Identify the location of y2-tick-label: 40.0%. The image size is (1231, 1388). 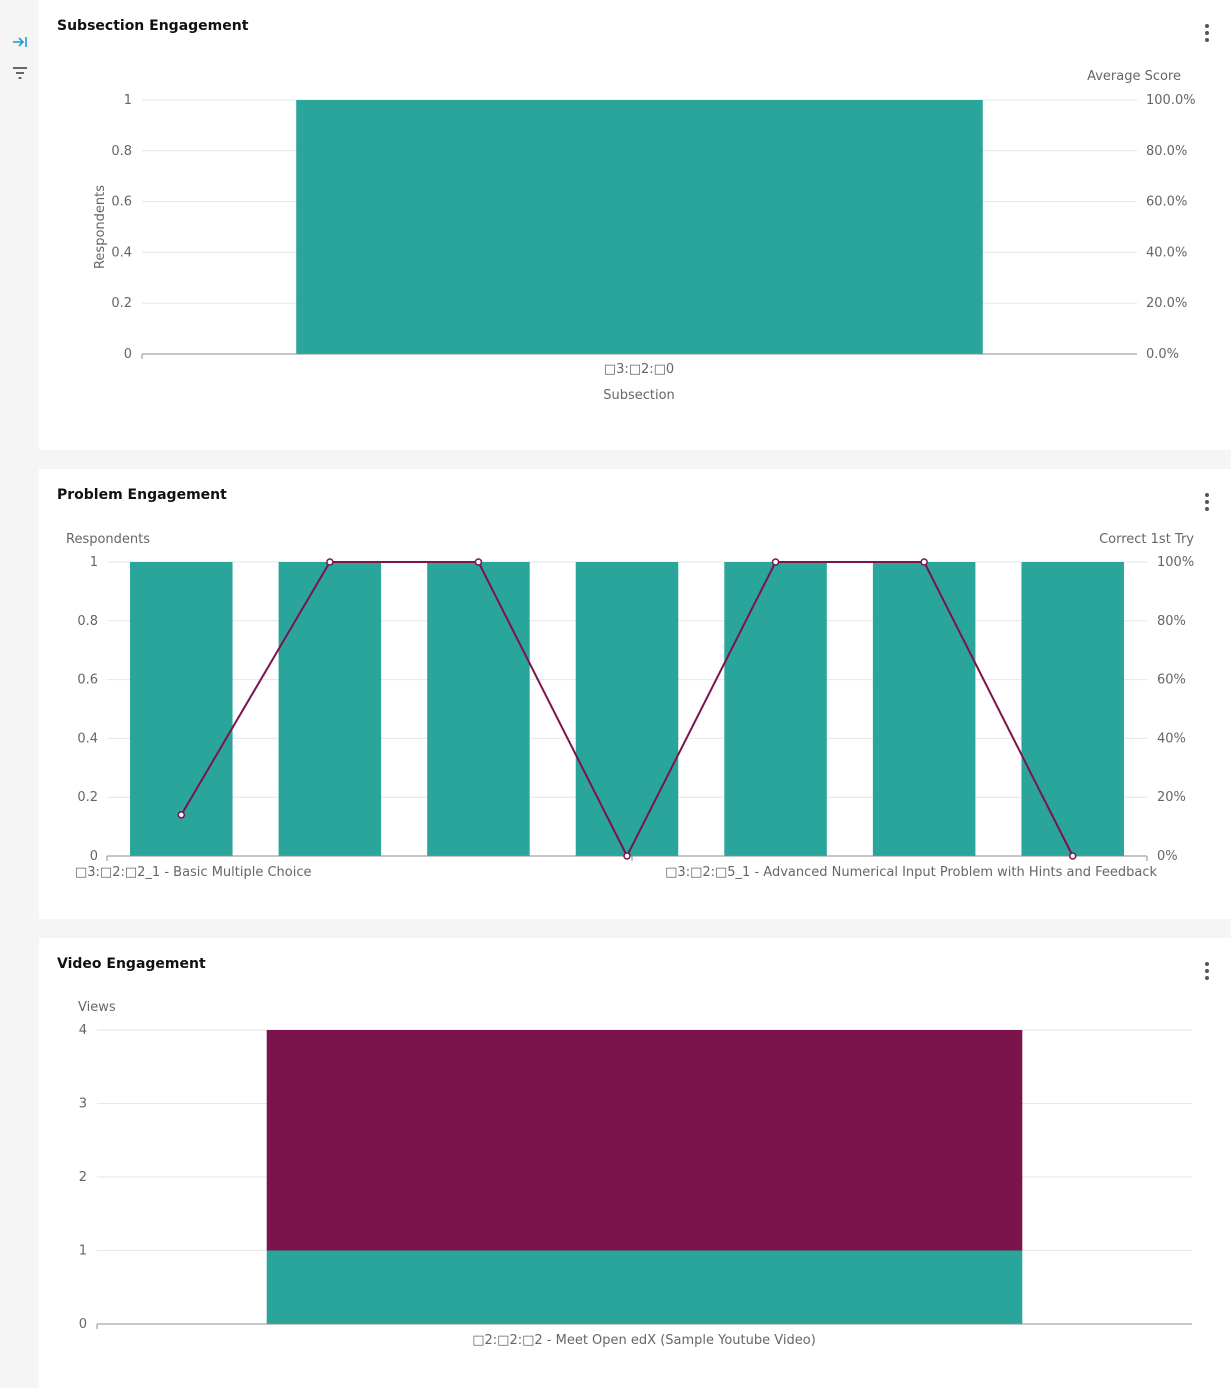
(1166, 252).